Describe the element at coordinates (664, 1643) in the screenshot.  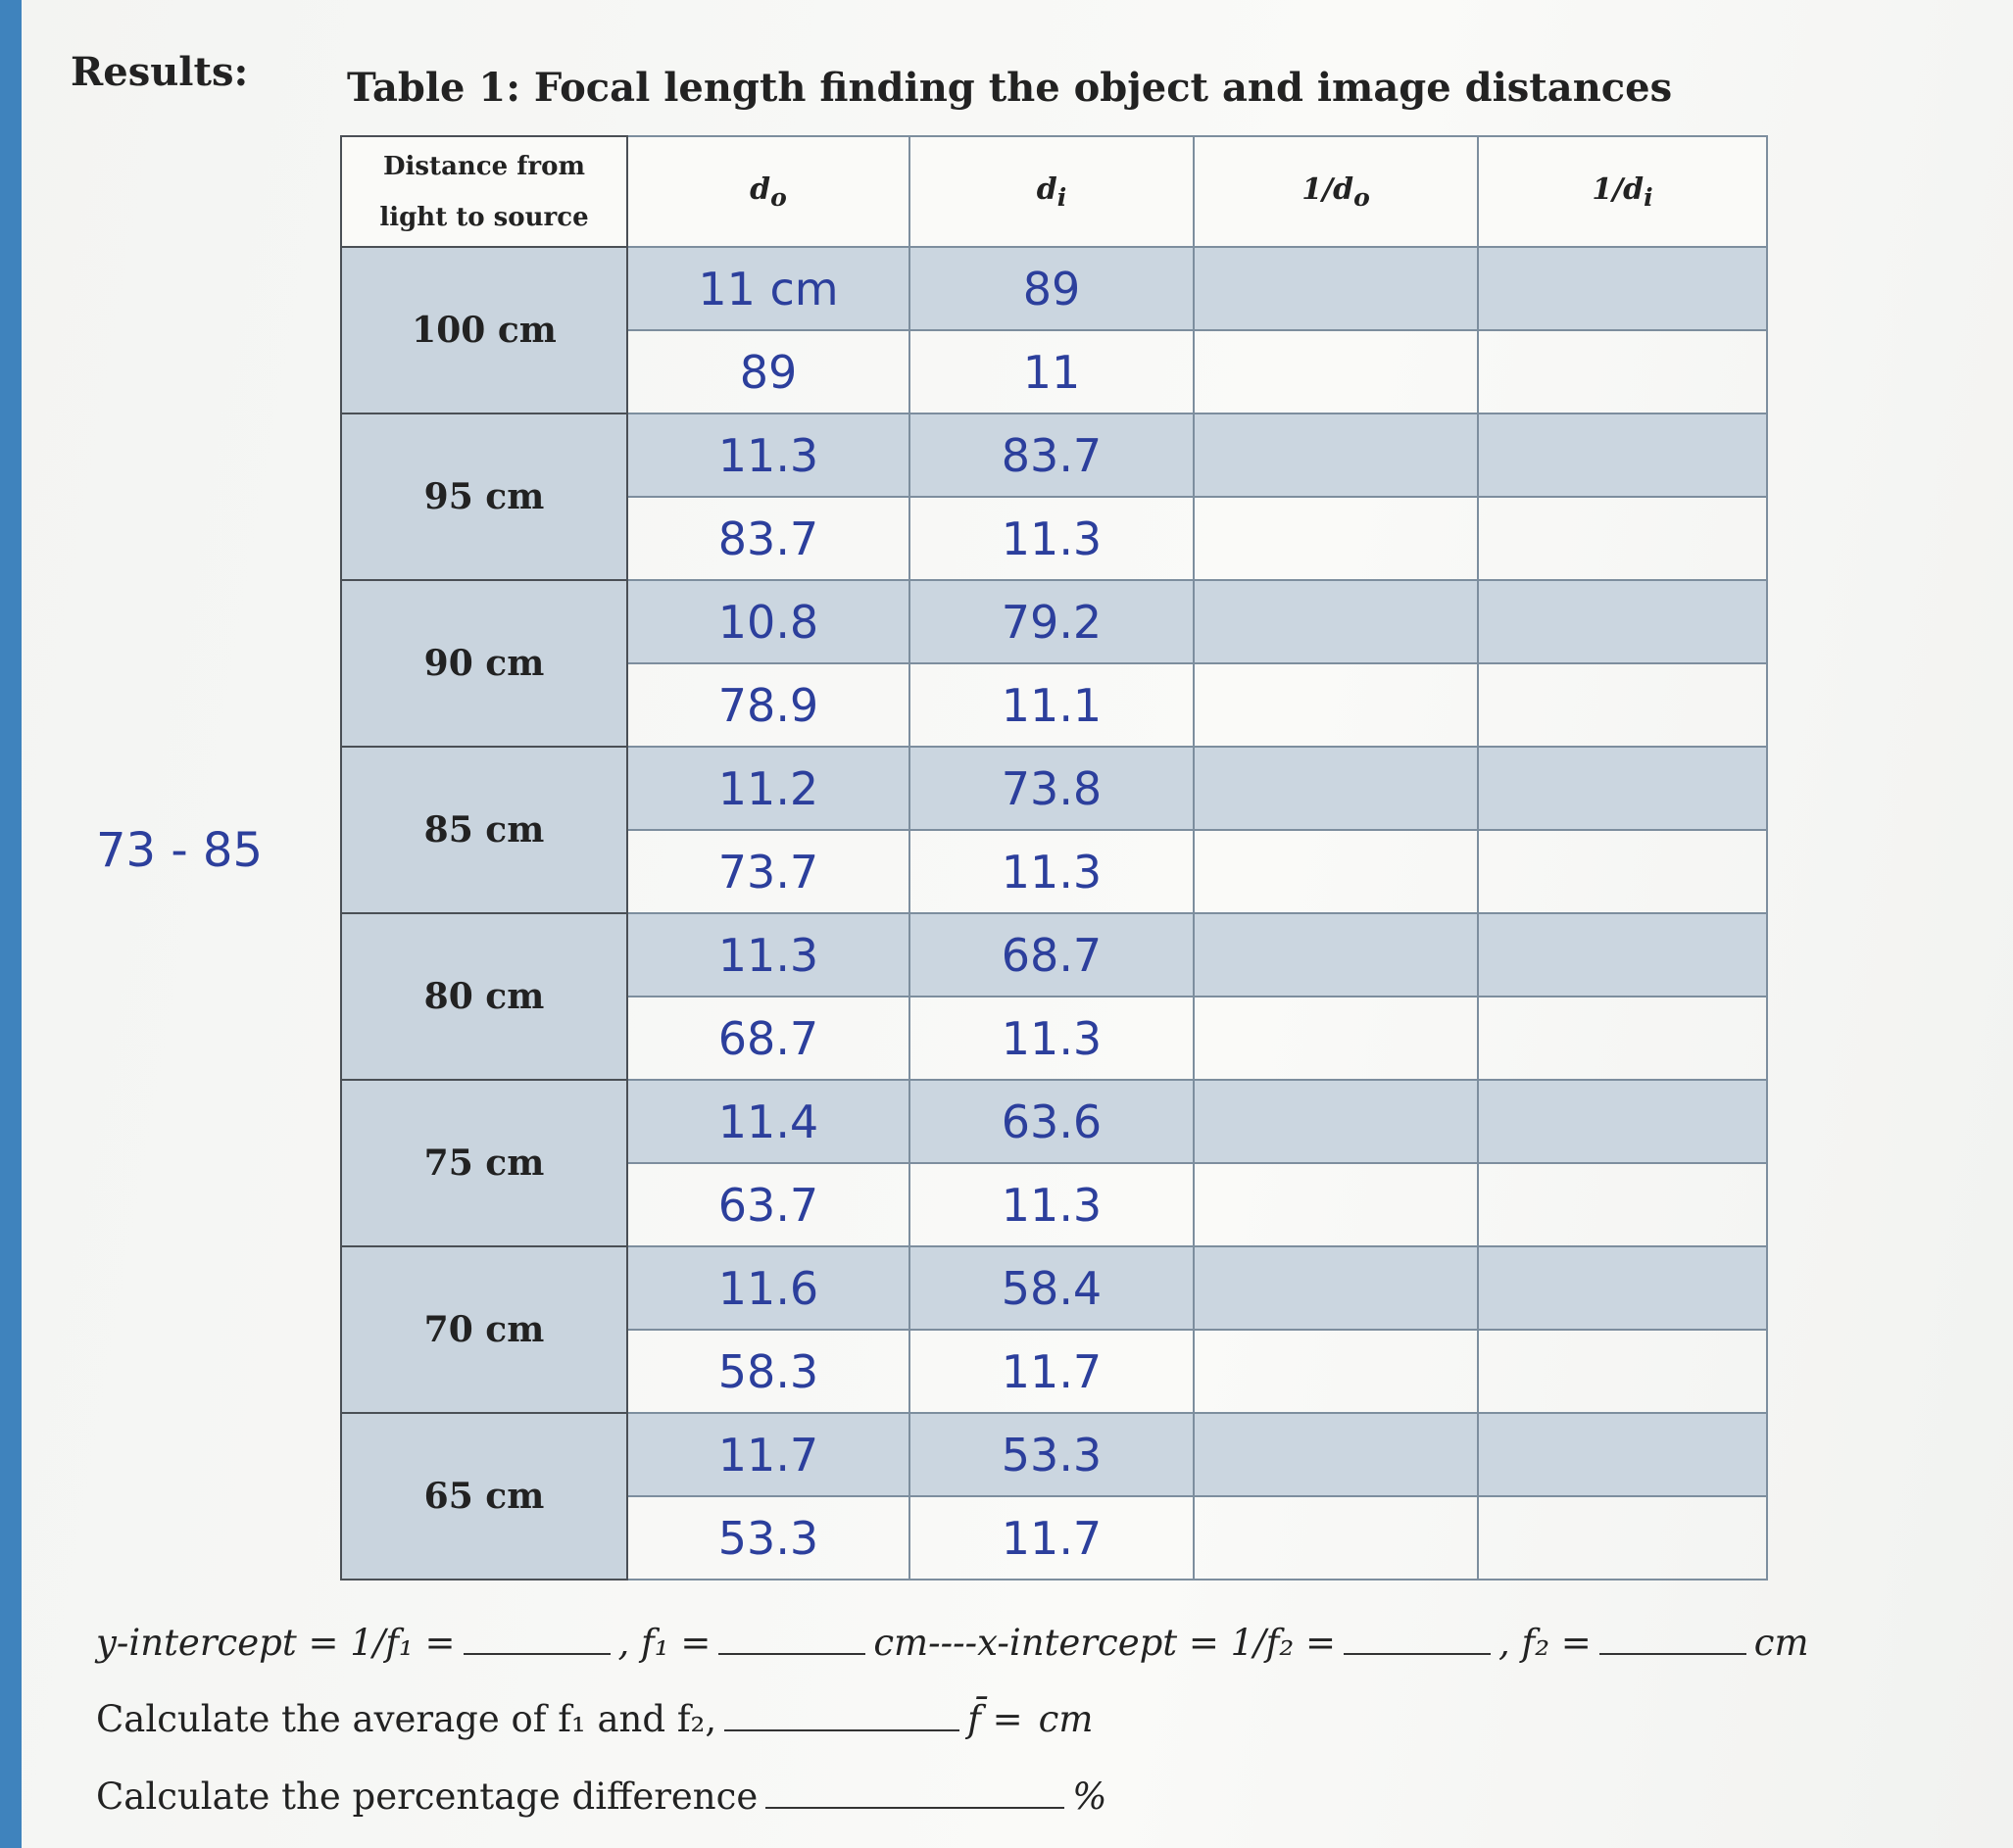
I see `footer-text: , f₁ =` at that location.